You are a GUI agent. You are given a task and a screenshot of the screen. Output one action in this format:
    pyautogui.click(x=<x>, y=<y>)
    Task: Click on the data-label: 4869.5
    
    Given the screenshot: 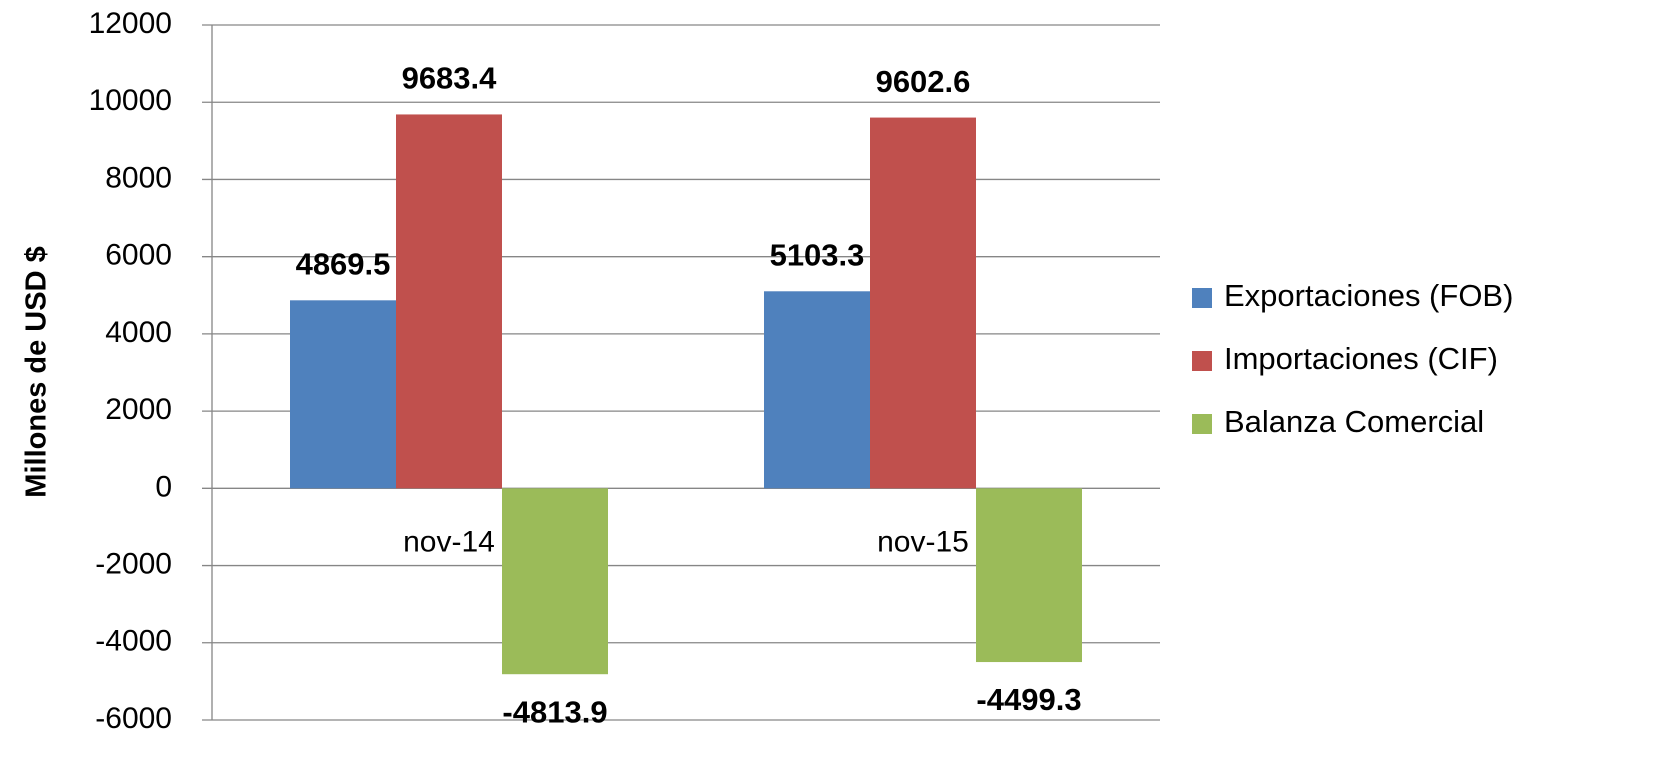 What is the action you would take?
    pyautogui.click(x=343, y=264)
    